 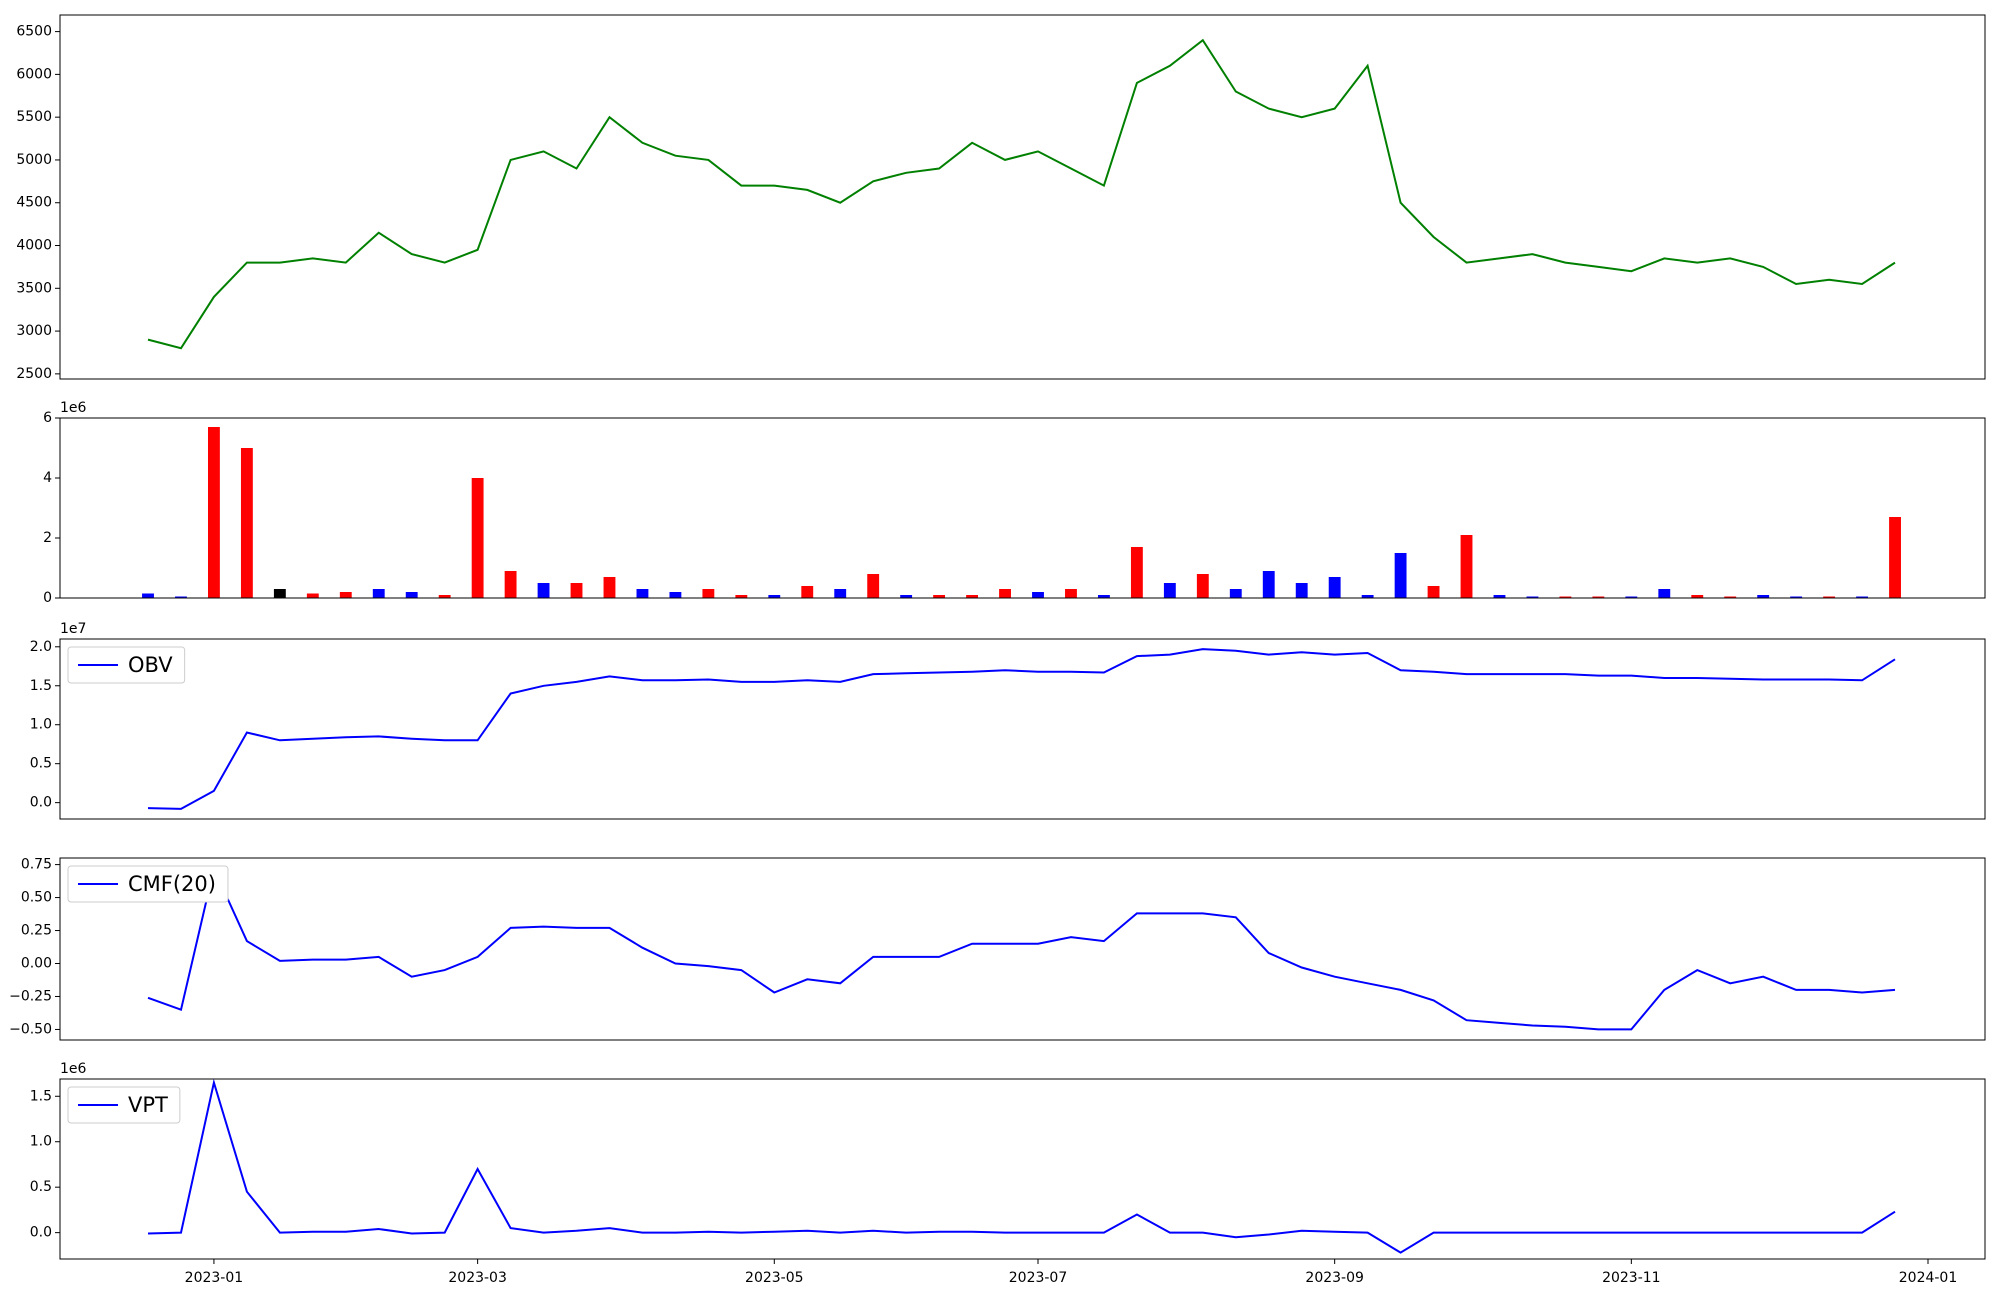 I want to click on y-tick-label: 0, so click(x=47, y=598).